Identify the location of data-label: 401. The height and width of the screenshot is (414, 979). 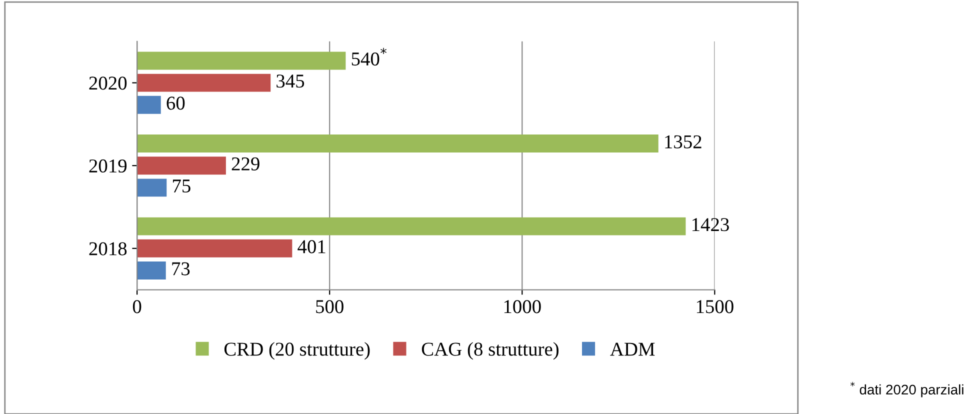
(312, 247).